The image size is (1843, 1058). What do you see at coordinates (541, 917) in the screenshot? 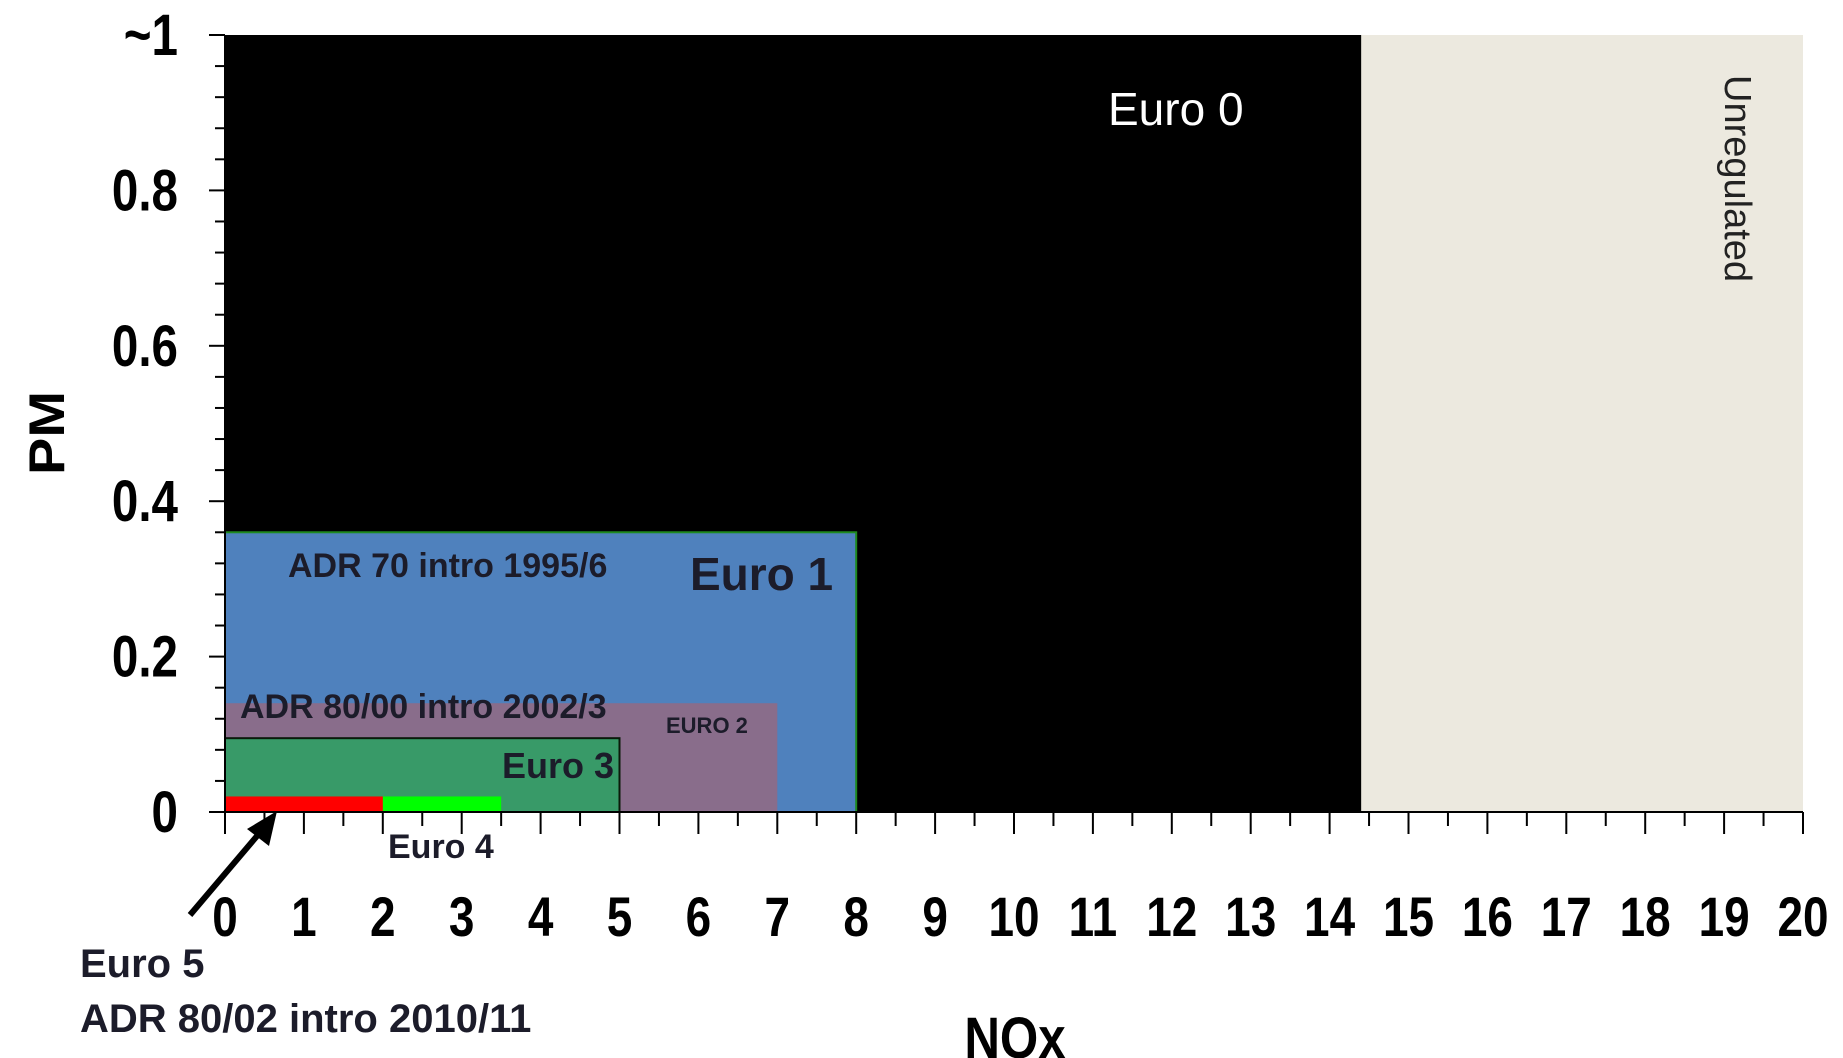
I see `x-tick-label: 4` at bounding box center [541, 917].